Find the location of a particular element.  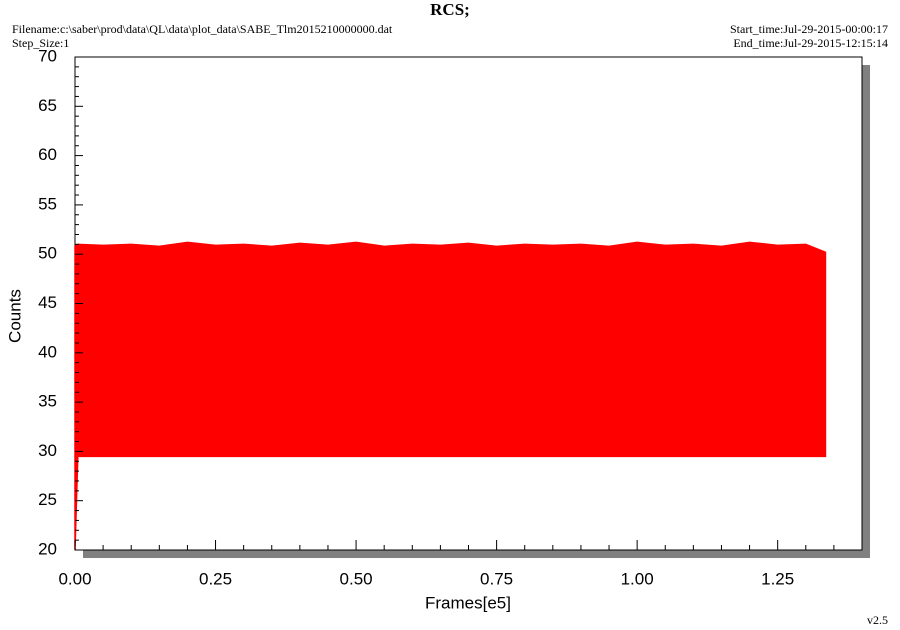

start-time: Start_time:Jul-29-2015-00:00:17 is located at coordinates (809, 29).